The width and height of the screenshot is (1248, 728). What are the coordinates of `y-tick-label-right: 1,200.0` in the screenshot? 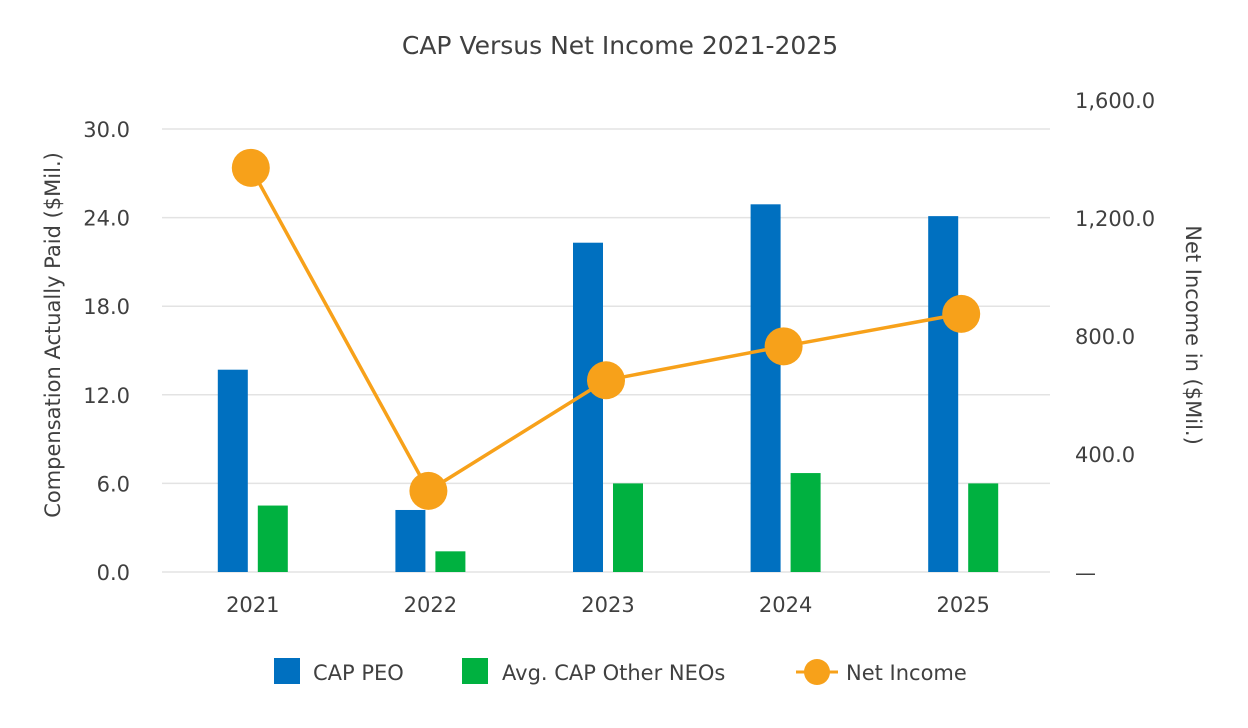 It's located at (1115, 219).